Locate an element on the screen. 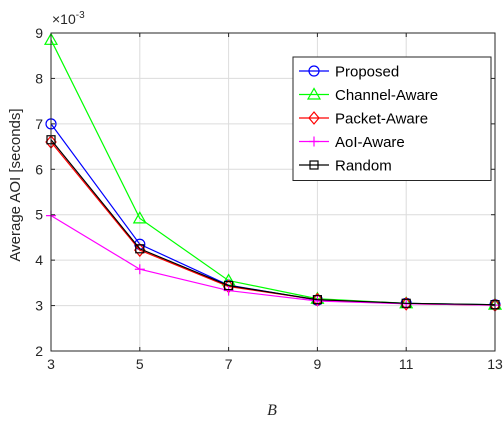 The height and width of the screenshot is (423, 504). y-tick-label: 4 is located at coordinates (39, 260).